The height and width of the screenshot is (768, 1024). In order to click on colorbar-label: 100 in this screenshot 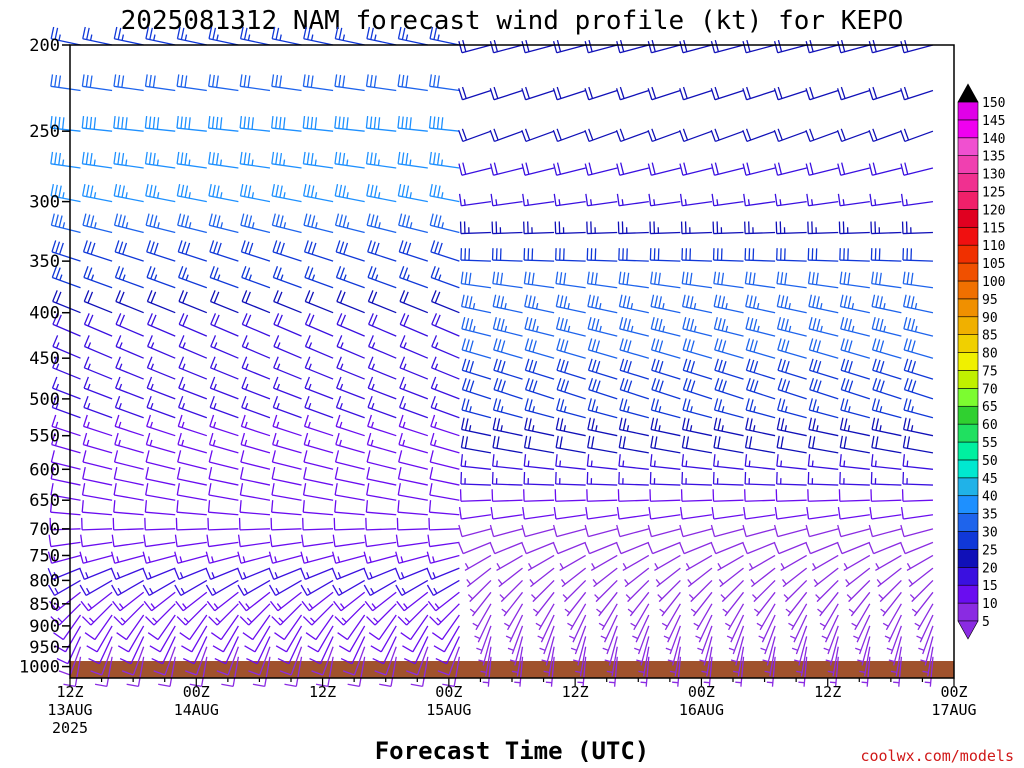, I will do `click(993, 282)`.